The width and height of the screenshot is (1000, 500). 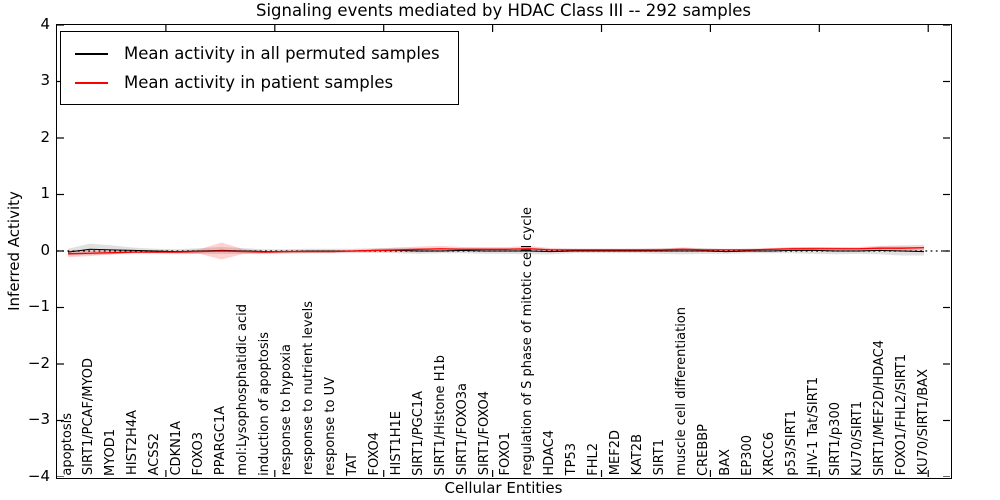 I want to click on x-category-label: FOXO3, so click(x=199, y=454).